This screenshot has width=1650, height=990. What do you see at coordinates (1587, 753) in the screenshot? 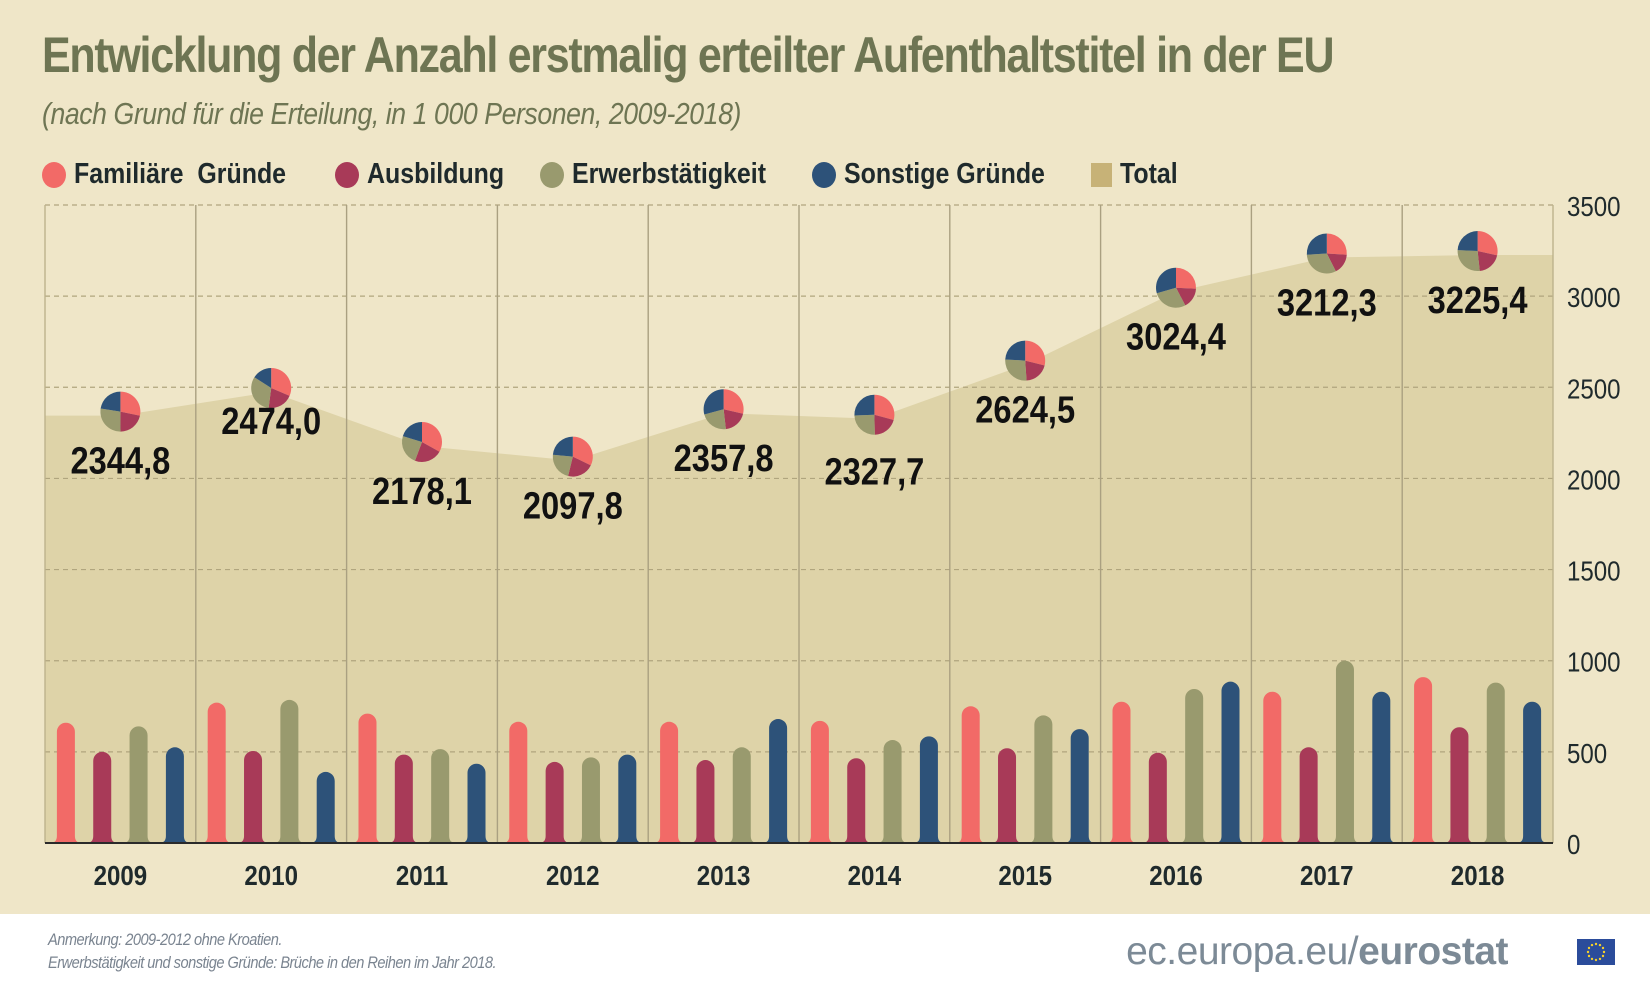
I see `y-tick-label: 500` at bounding box center [1587, 753].